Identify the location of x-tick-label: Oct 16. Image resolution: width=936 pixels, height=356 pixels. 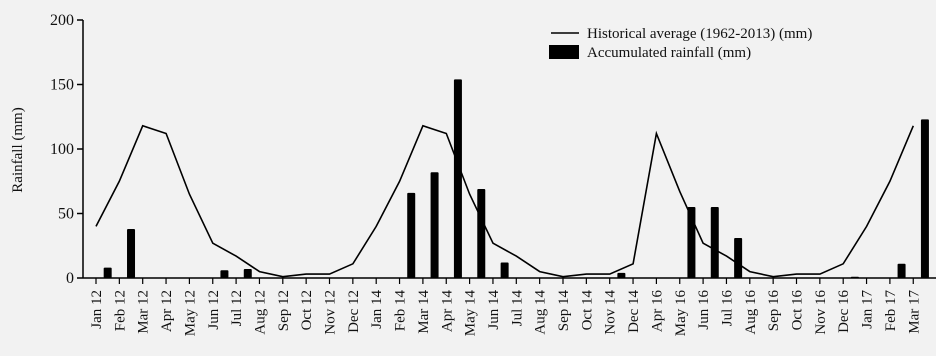
(798, 310).